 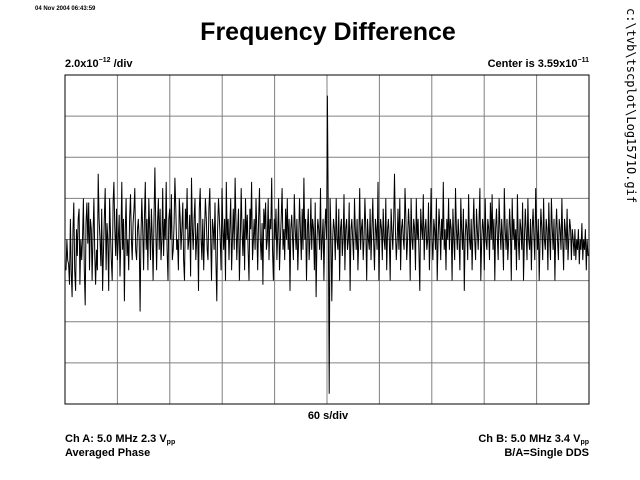 What do you see at coordinates (108, 453) in the screenshot?
I see `channel-a-mode: Averaged Phase` at bounding box center [108, 453].